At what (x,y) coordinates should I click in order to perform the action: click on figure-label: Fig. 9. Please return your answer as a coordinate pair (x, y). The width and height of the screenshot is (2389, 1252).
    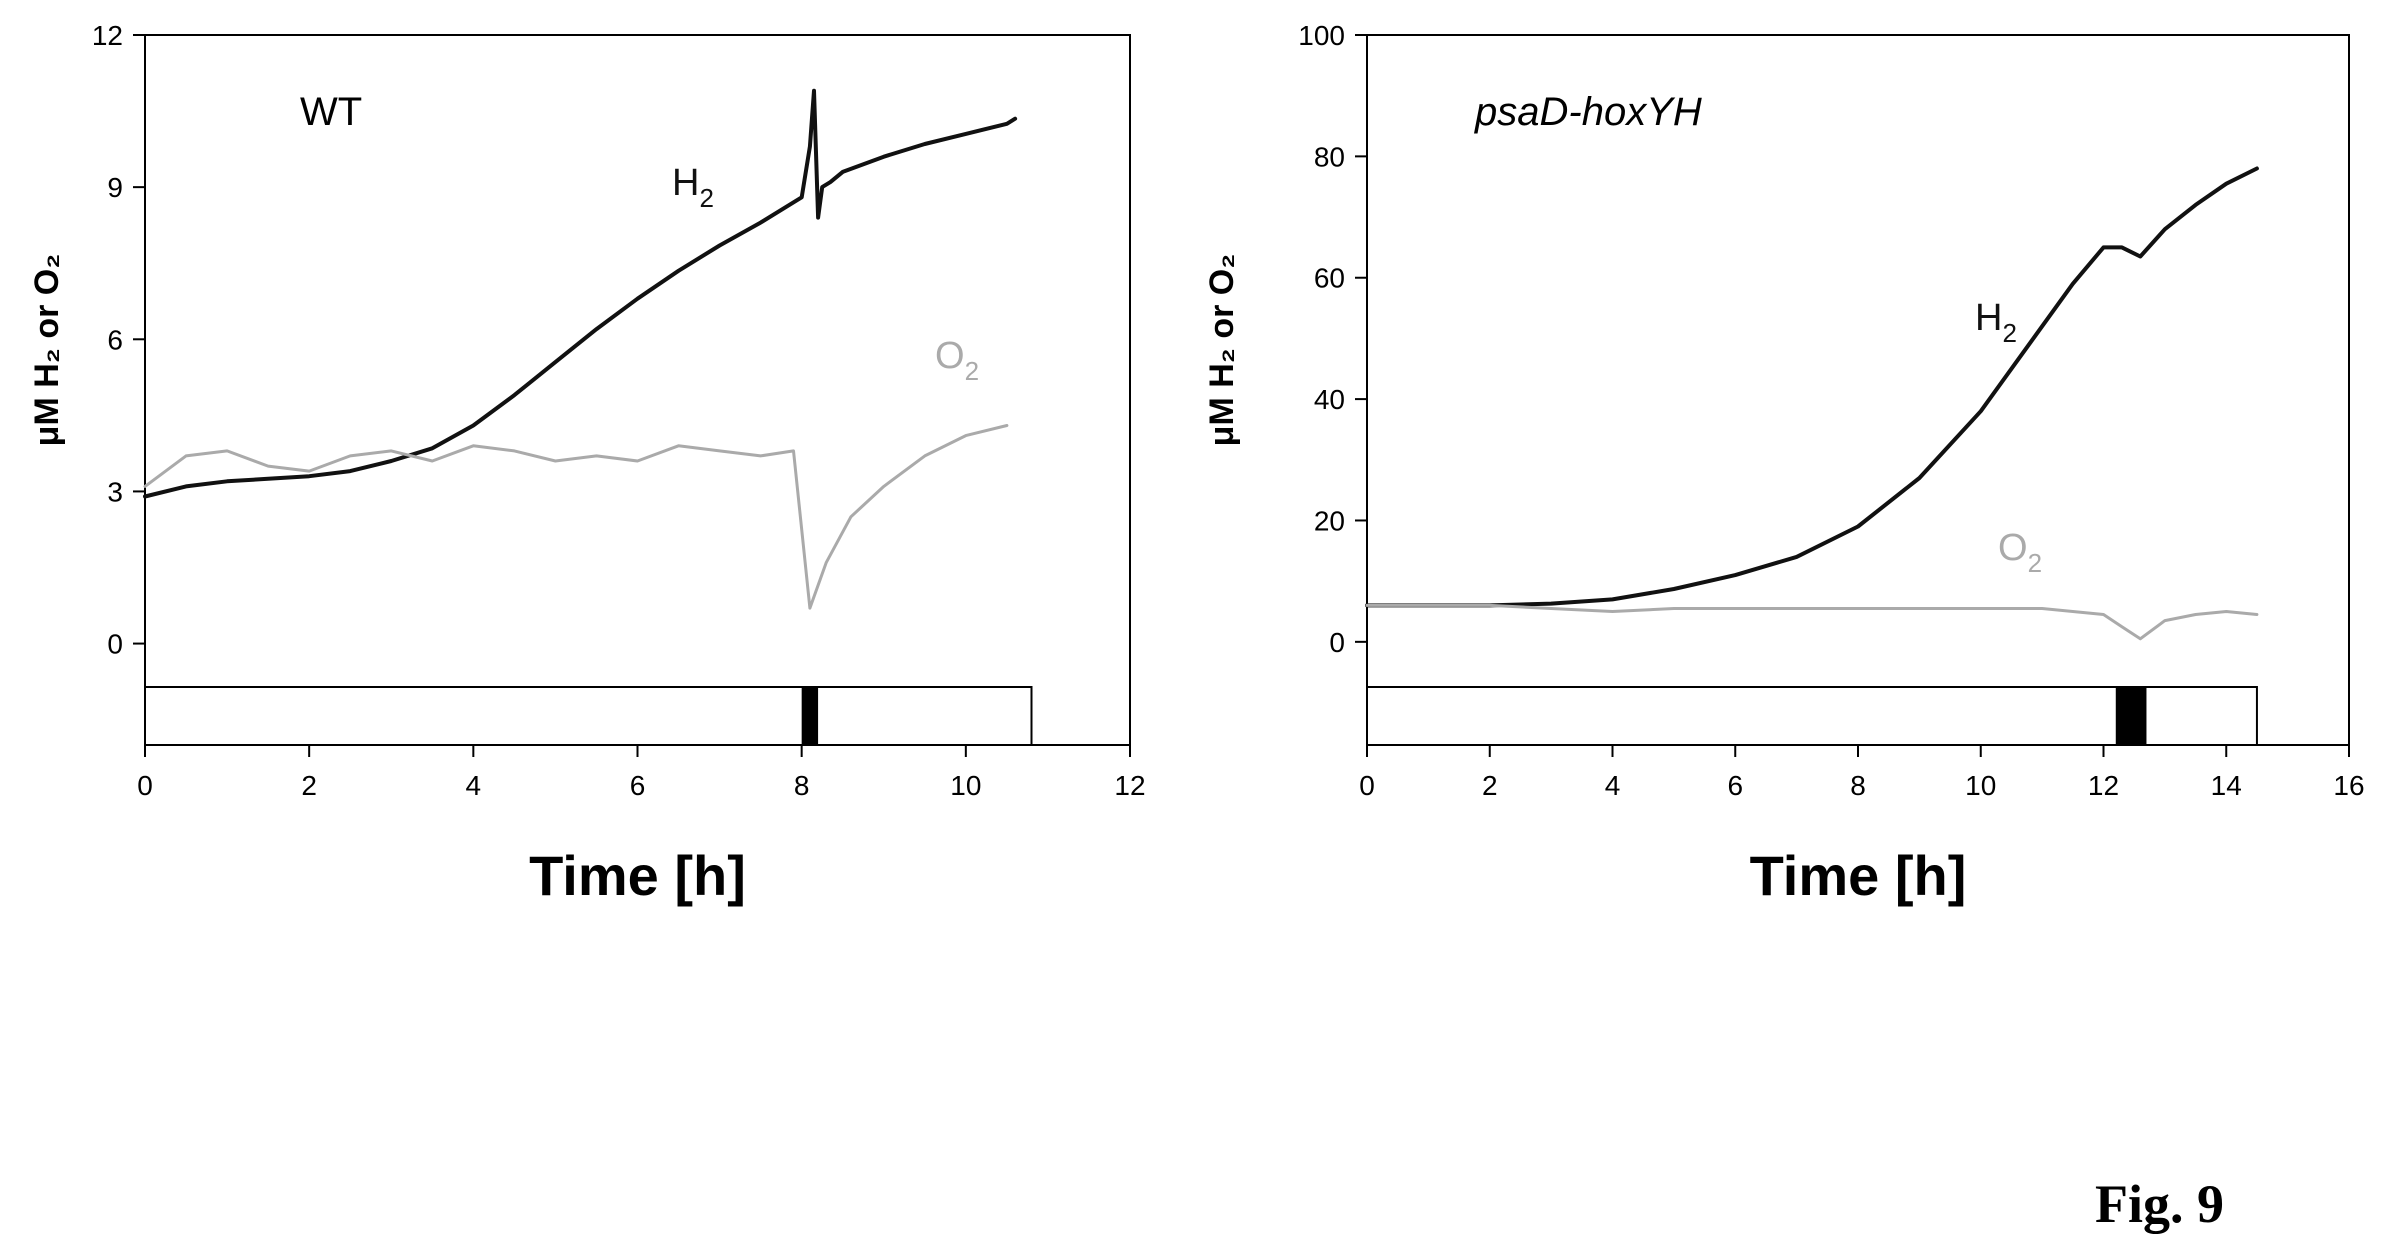
    Looking at the image, I should click on (2159, 1204).